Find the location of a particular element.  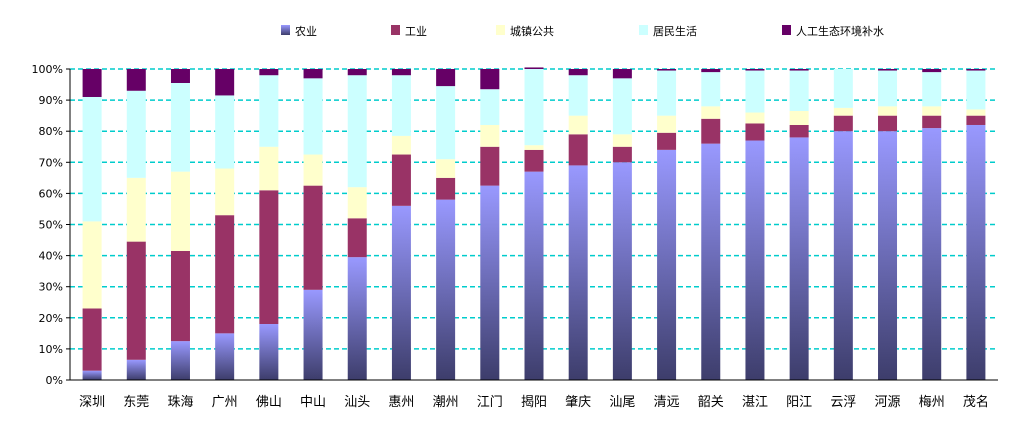

x-category-label: 阳江 is located at coordinates (799, 402).